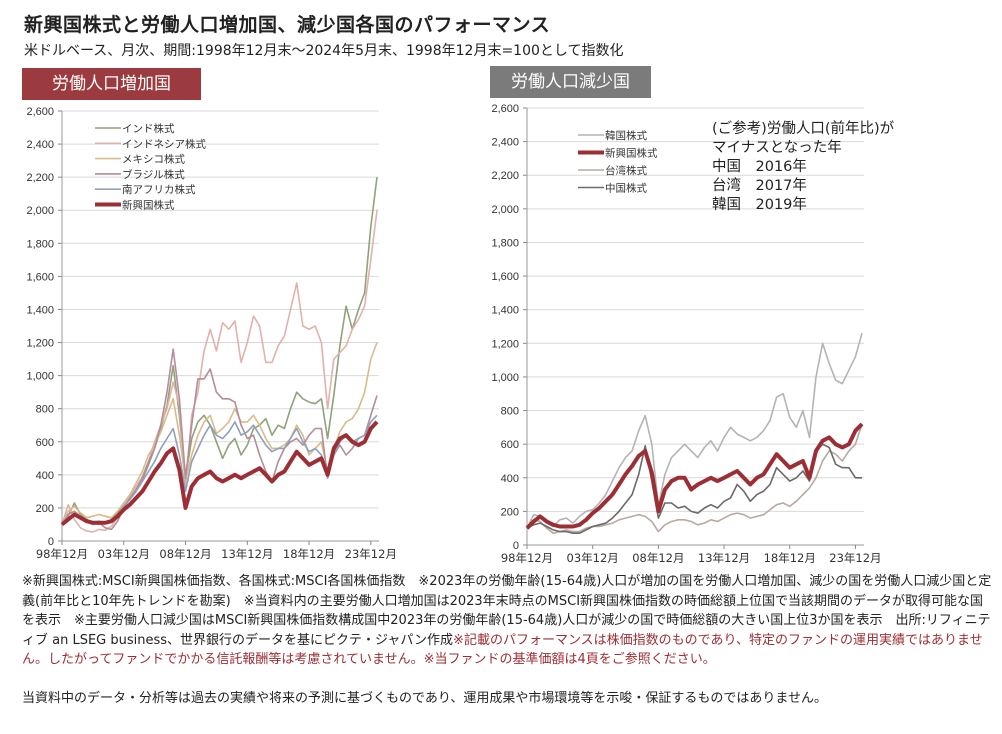 Image resolution: width=1002 pixels, height=734 pixels. I want to click on legend-label: インド株式, so click(148, 128).